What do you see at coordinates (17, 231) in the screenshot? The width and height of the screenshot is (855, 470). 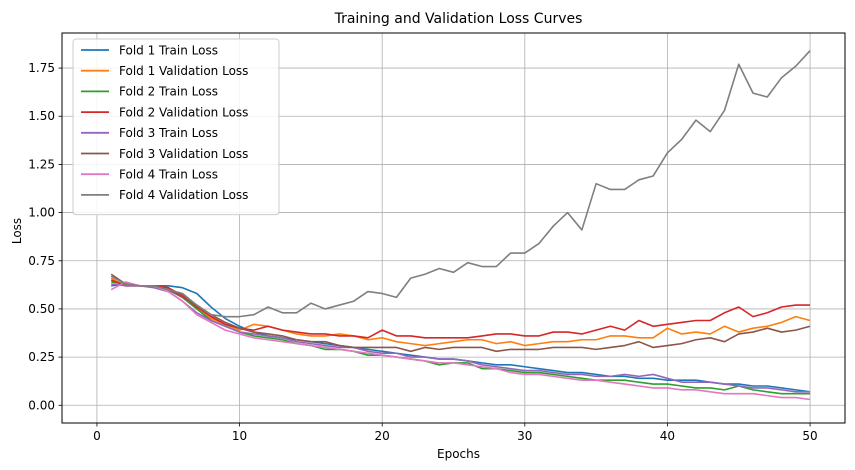 I see `y-axis-label: Loss` at bounding box center [17, 231].